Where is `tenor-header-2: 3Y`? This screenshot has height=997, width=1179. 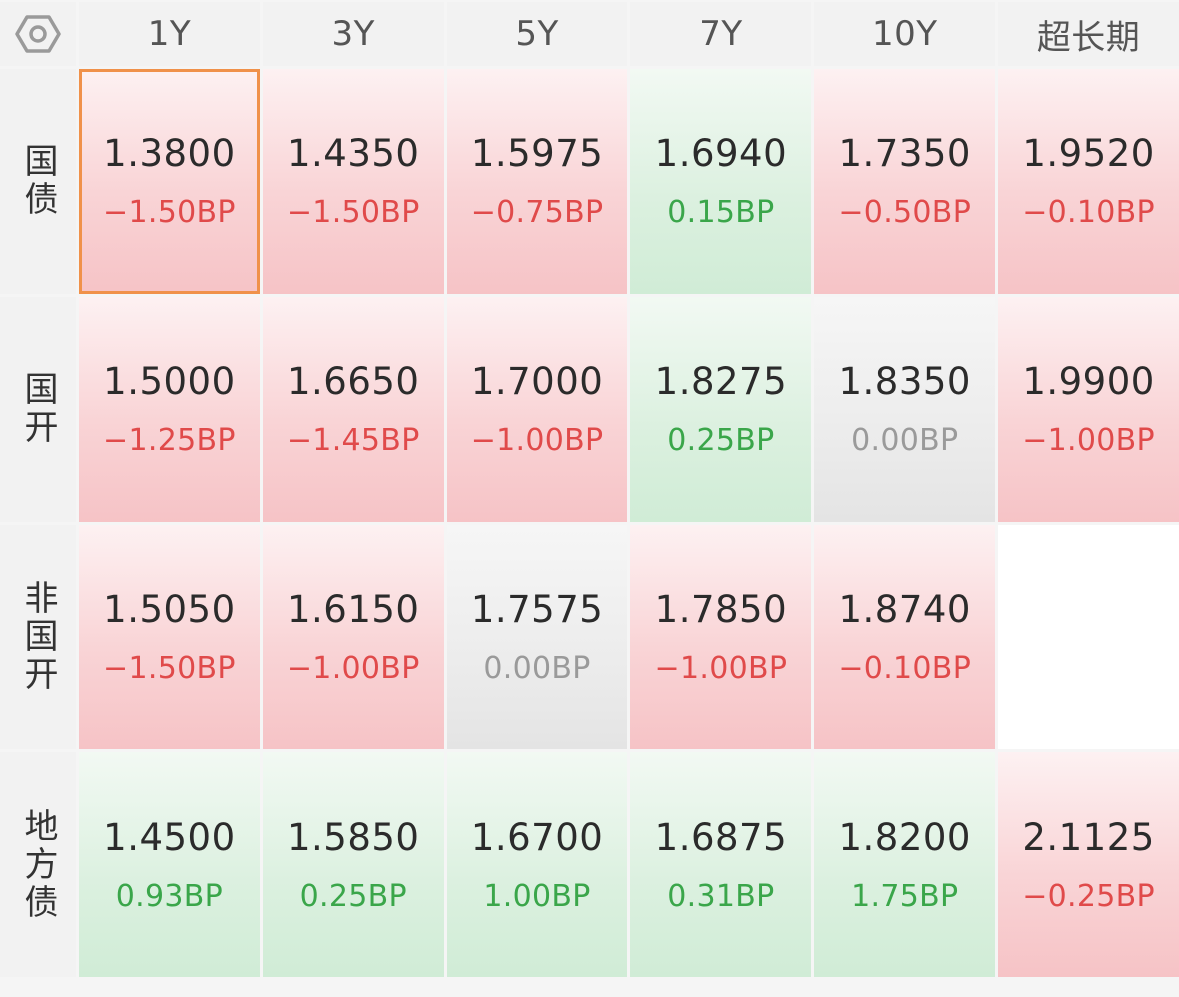 tenor-header-2: 3Y is located at coordinates (353, 34).